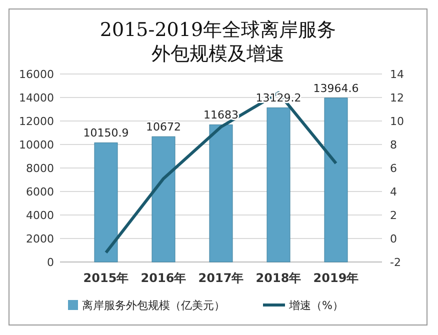  I want to click on y2-tick-label: 12, so click(397, 98).